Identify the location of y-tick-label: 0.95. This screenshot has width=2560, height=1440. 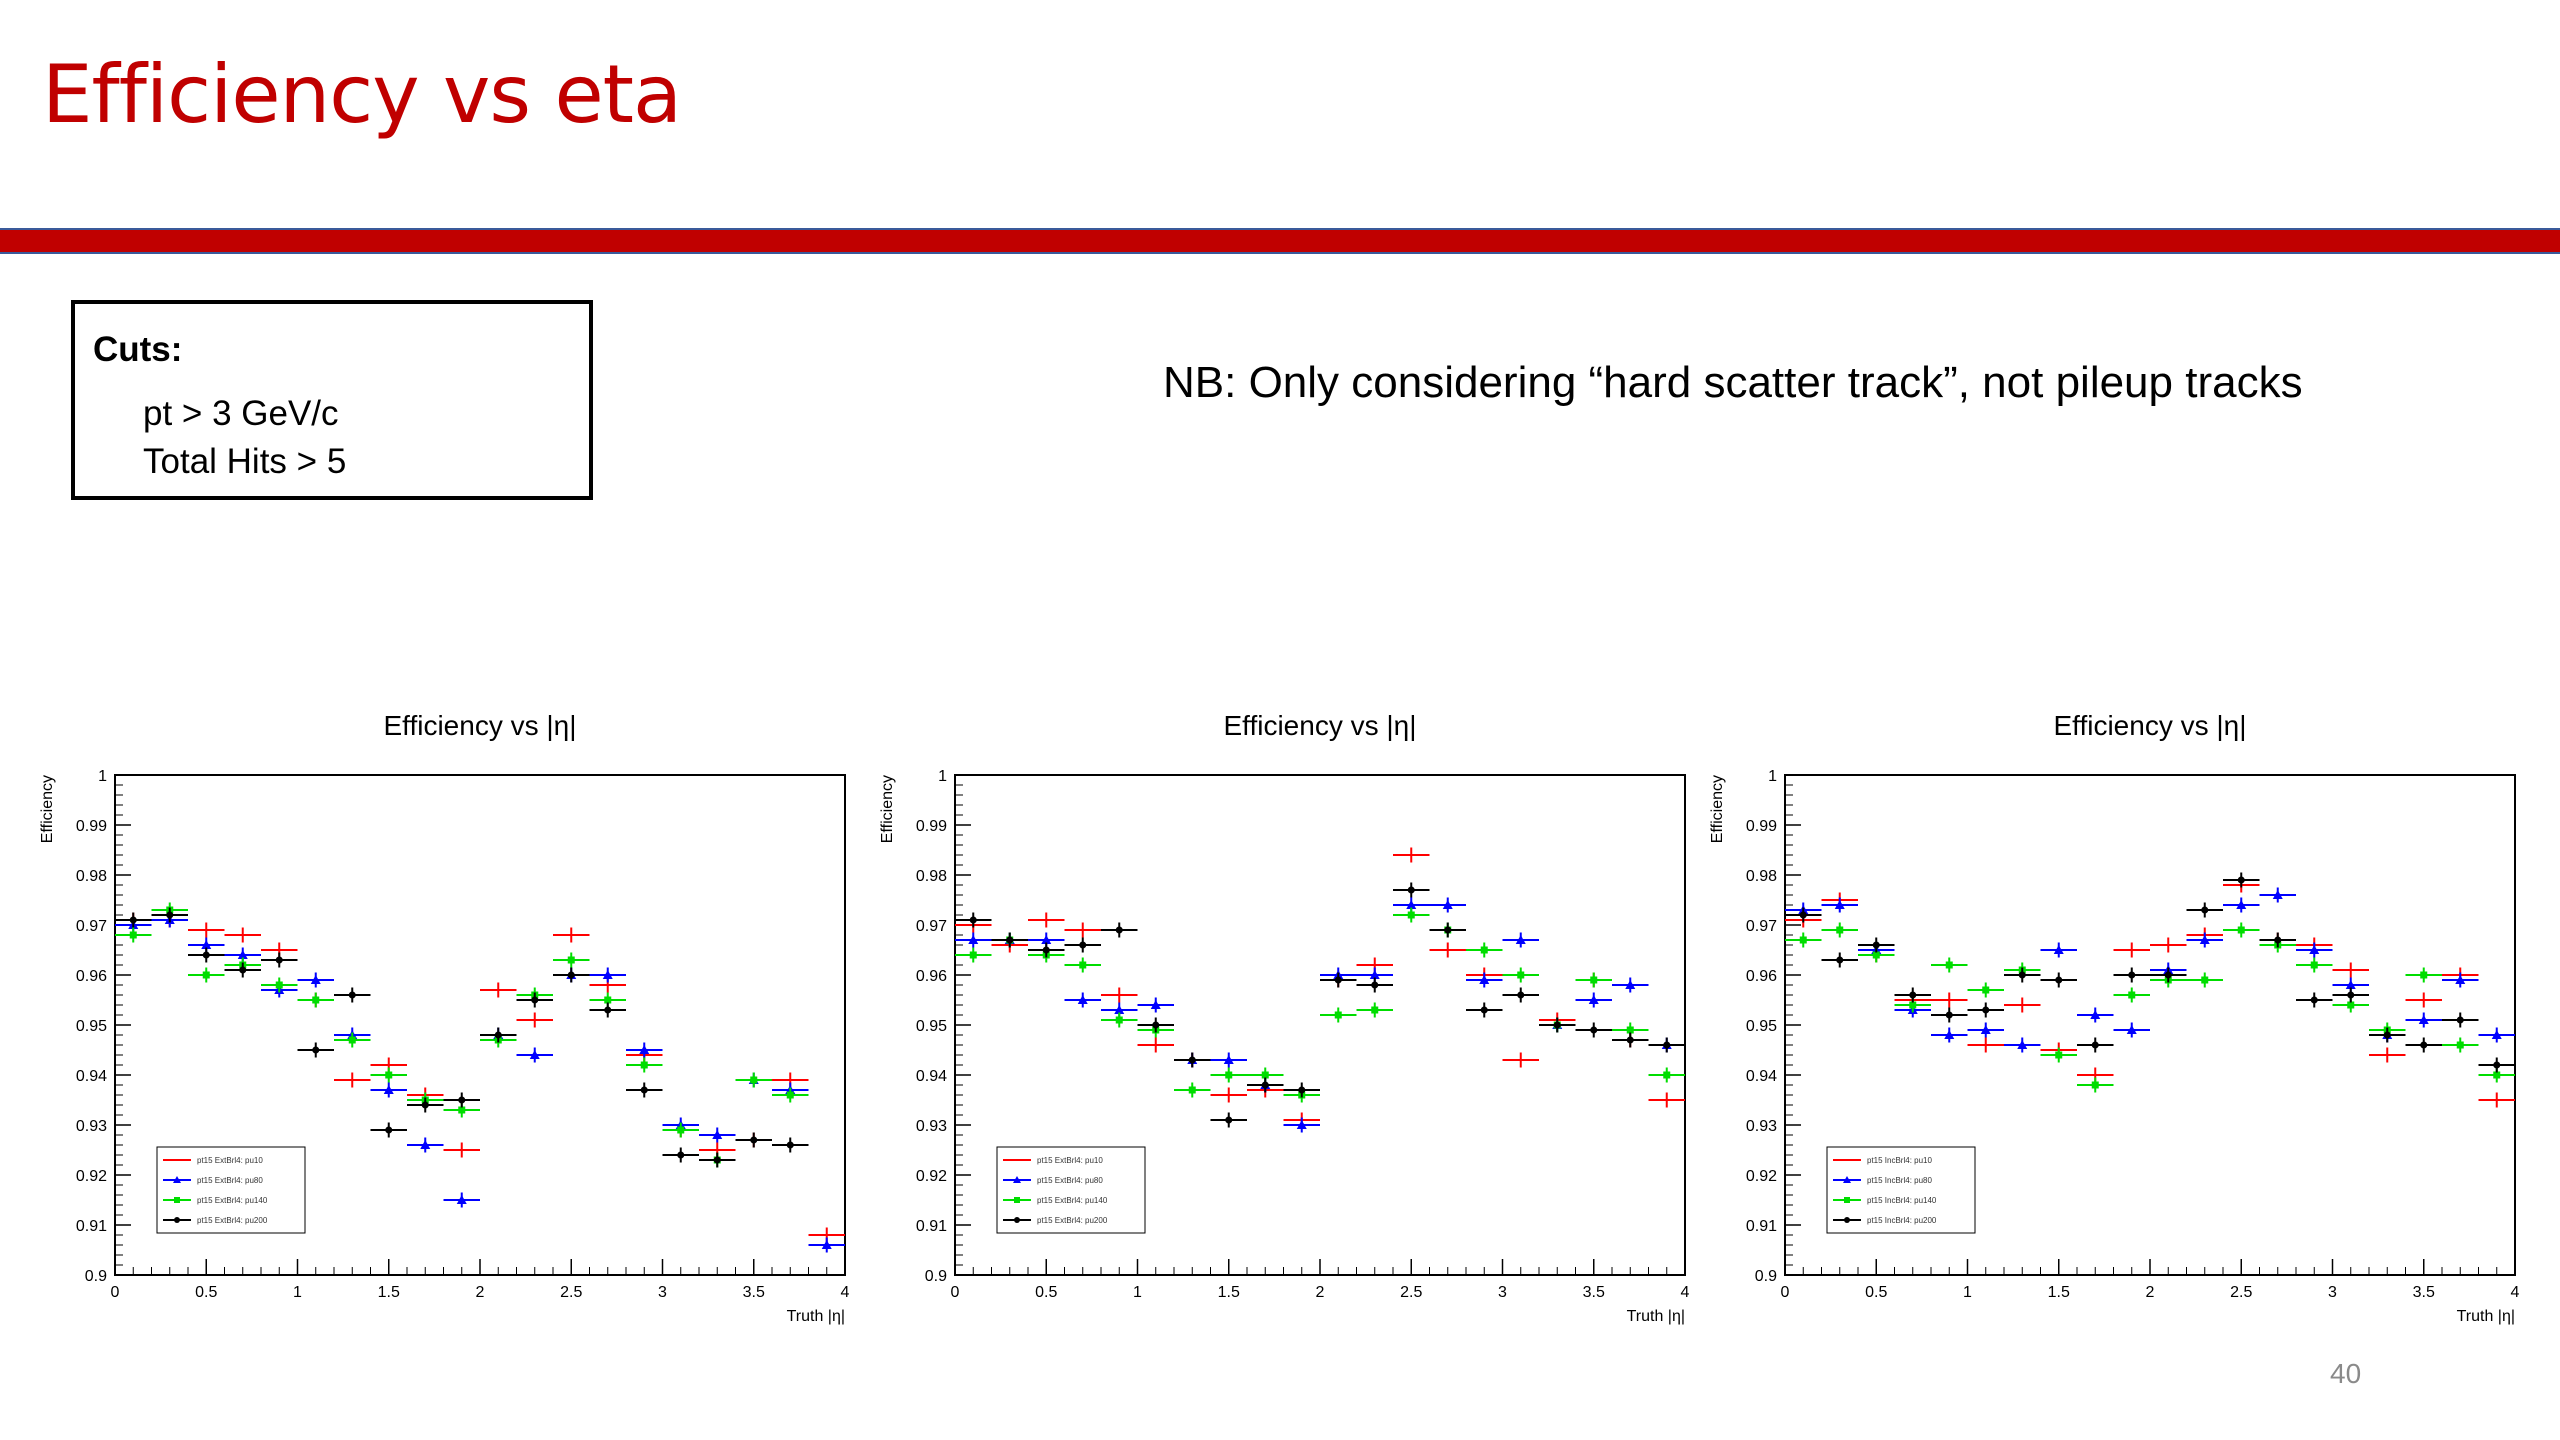
(1761, 1026).